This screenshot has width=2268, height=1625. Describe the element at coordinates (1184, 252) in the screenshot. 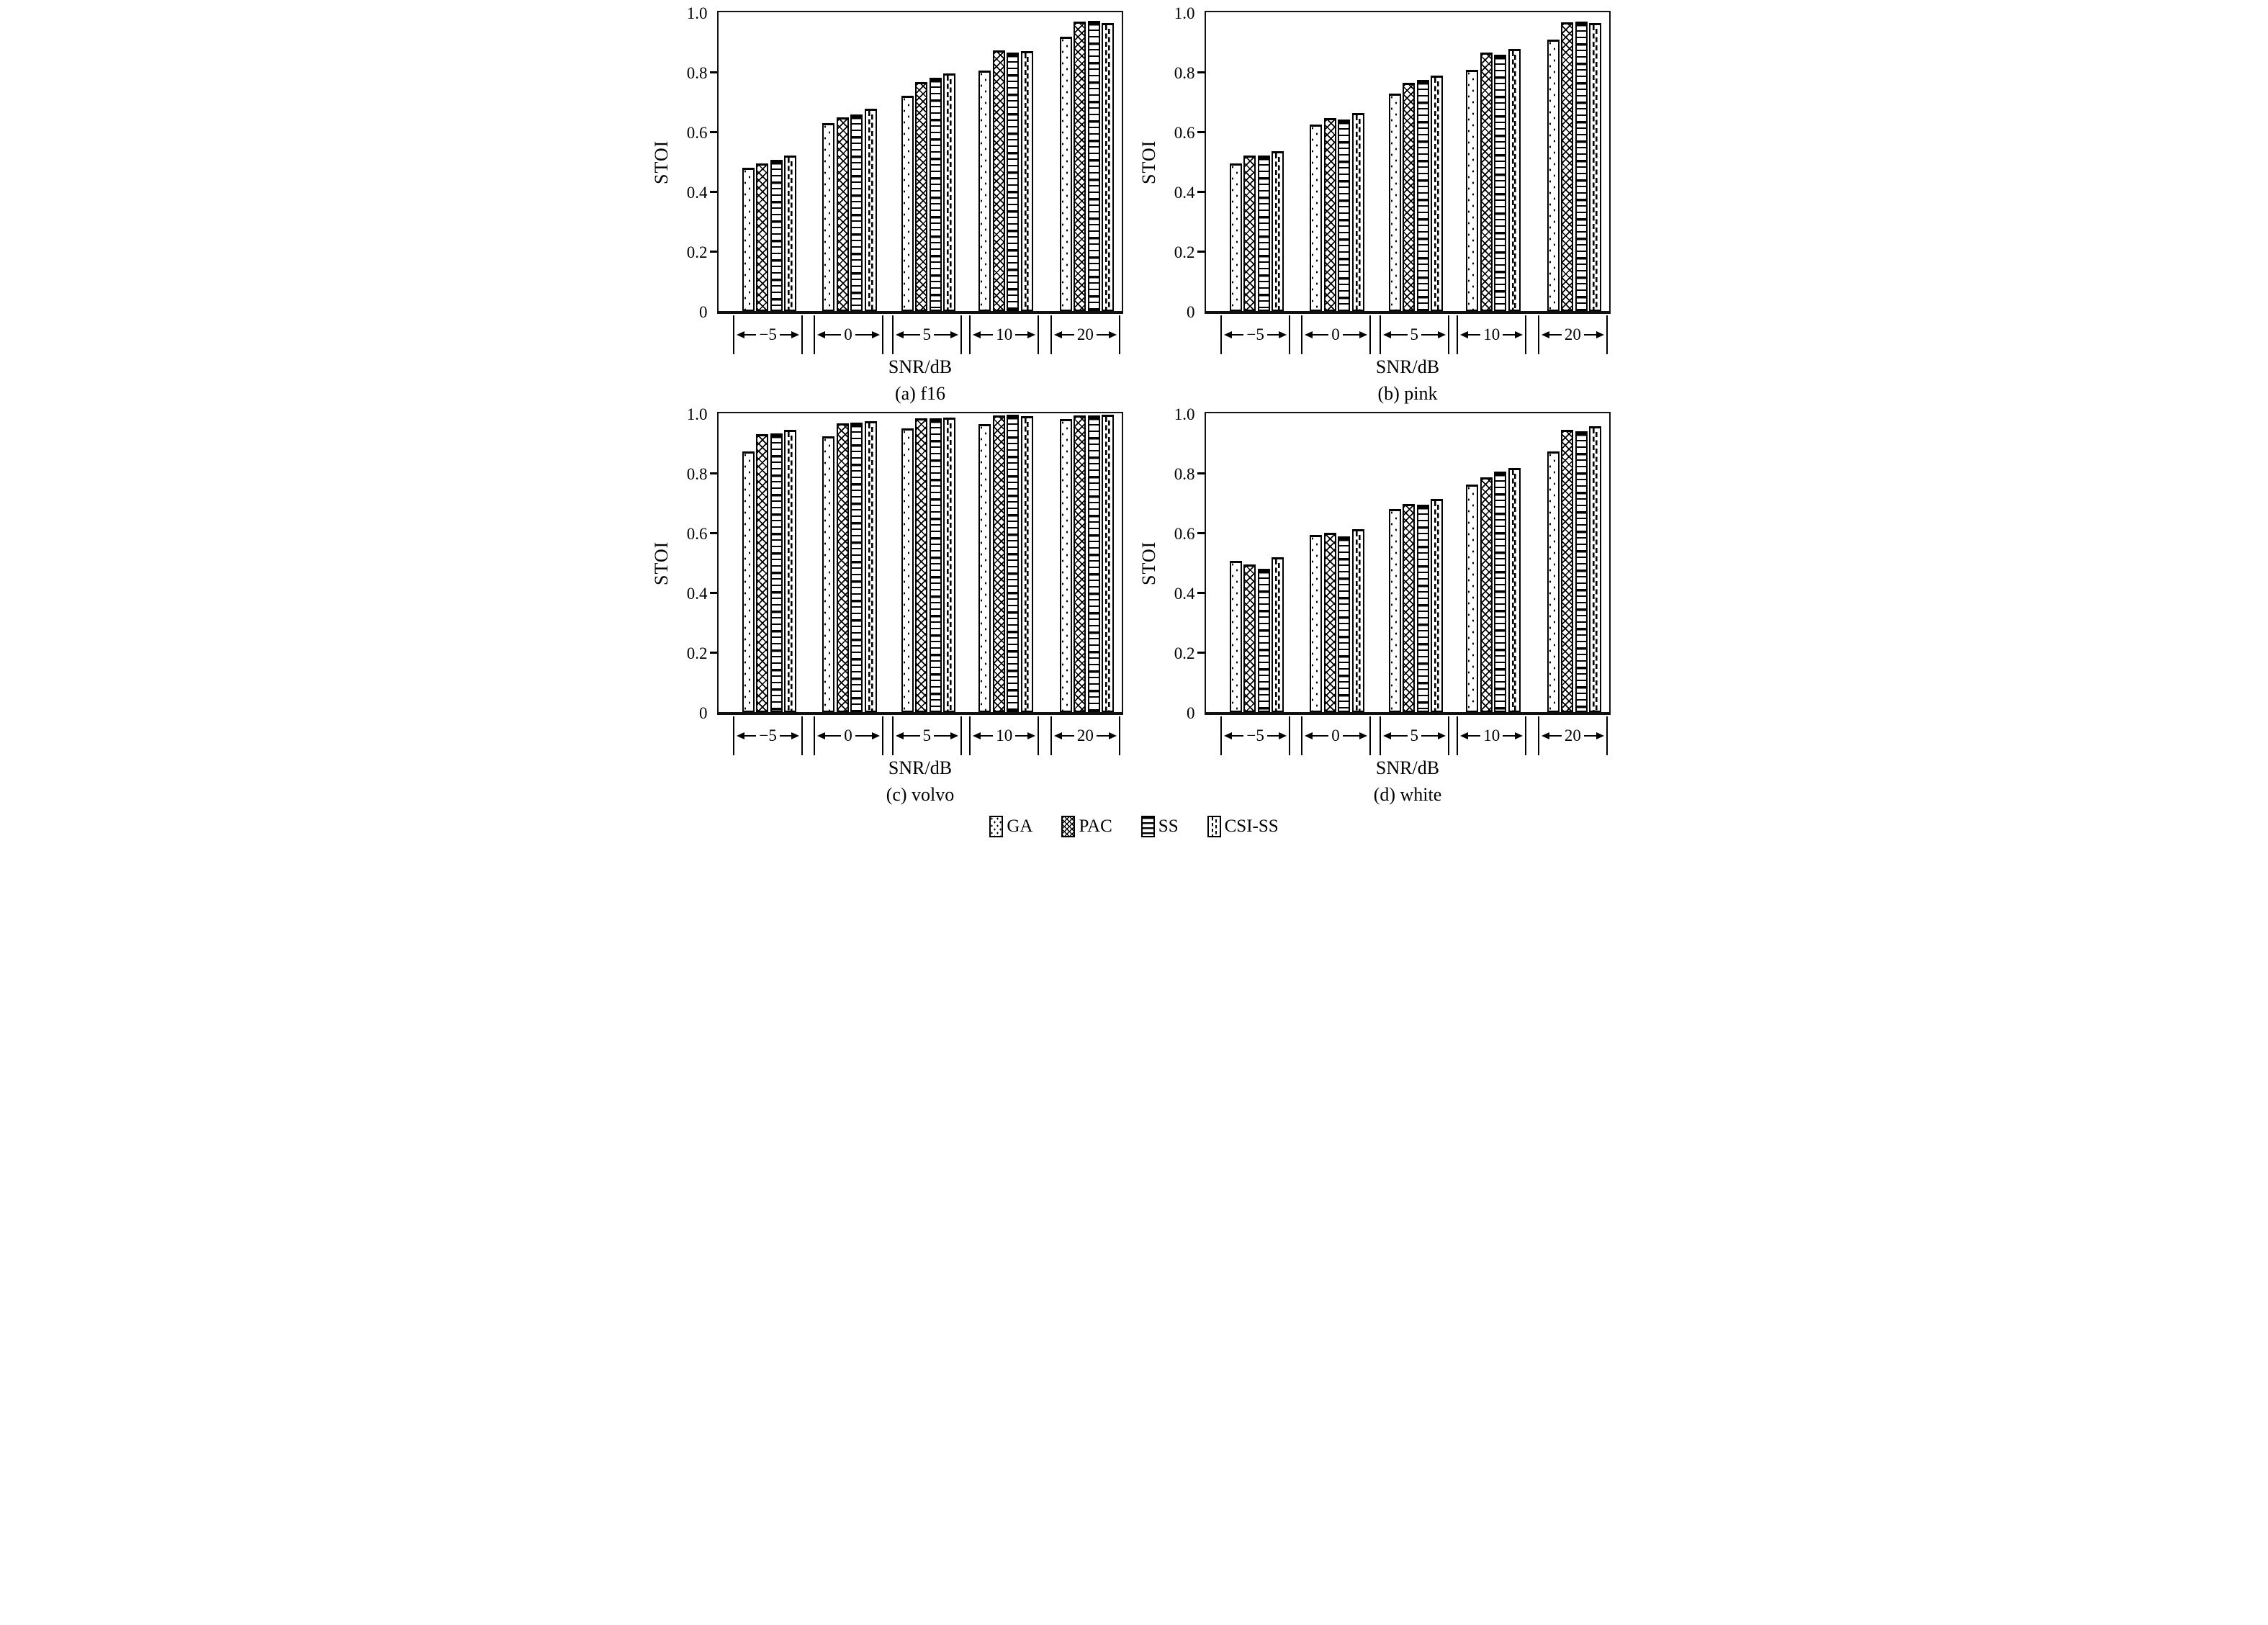

I see `y-tick-label: 0.2` at that location.